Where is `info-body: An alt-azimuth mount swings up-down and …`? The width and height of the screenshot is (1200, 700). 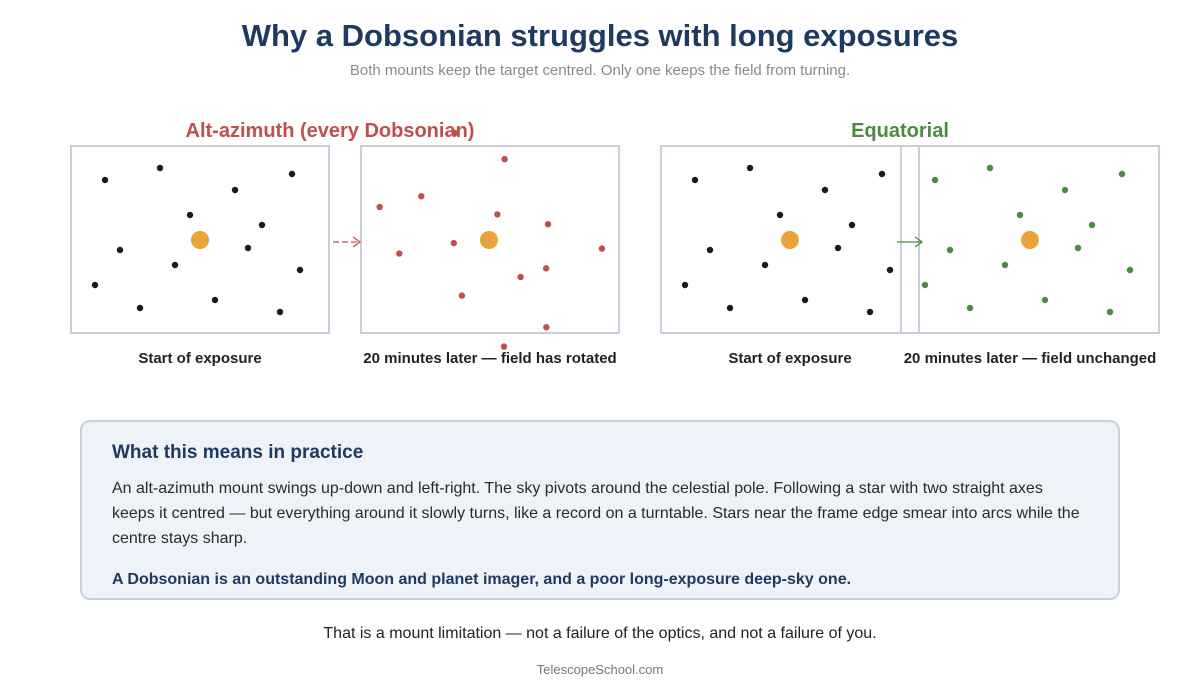 info-body: An alt-azimuth mount swings up-down and … is located at coordinates (596, 513).